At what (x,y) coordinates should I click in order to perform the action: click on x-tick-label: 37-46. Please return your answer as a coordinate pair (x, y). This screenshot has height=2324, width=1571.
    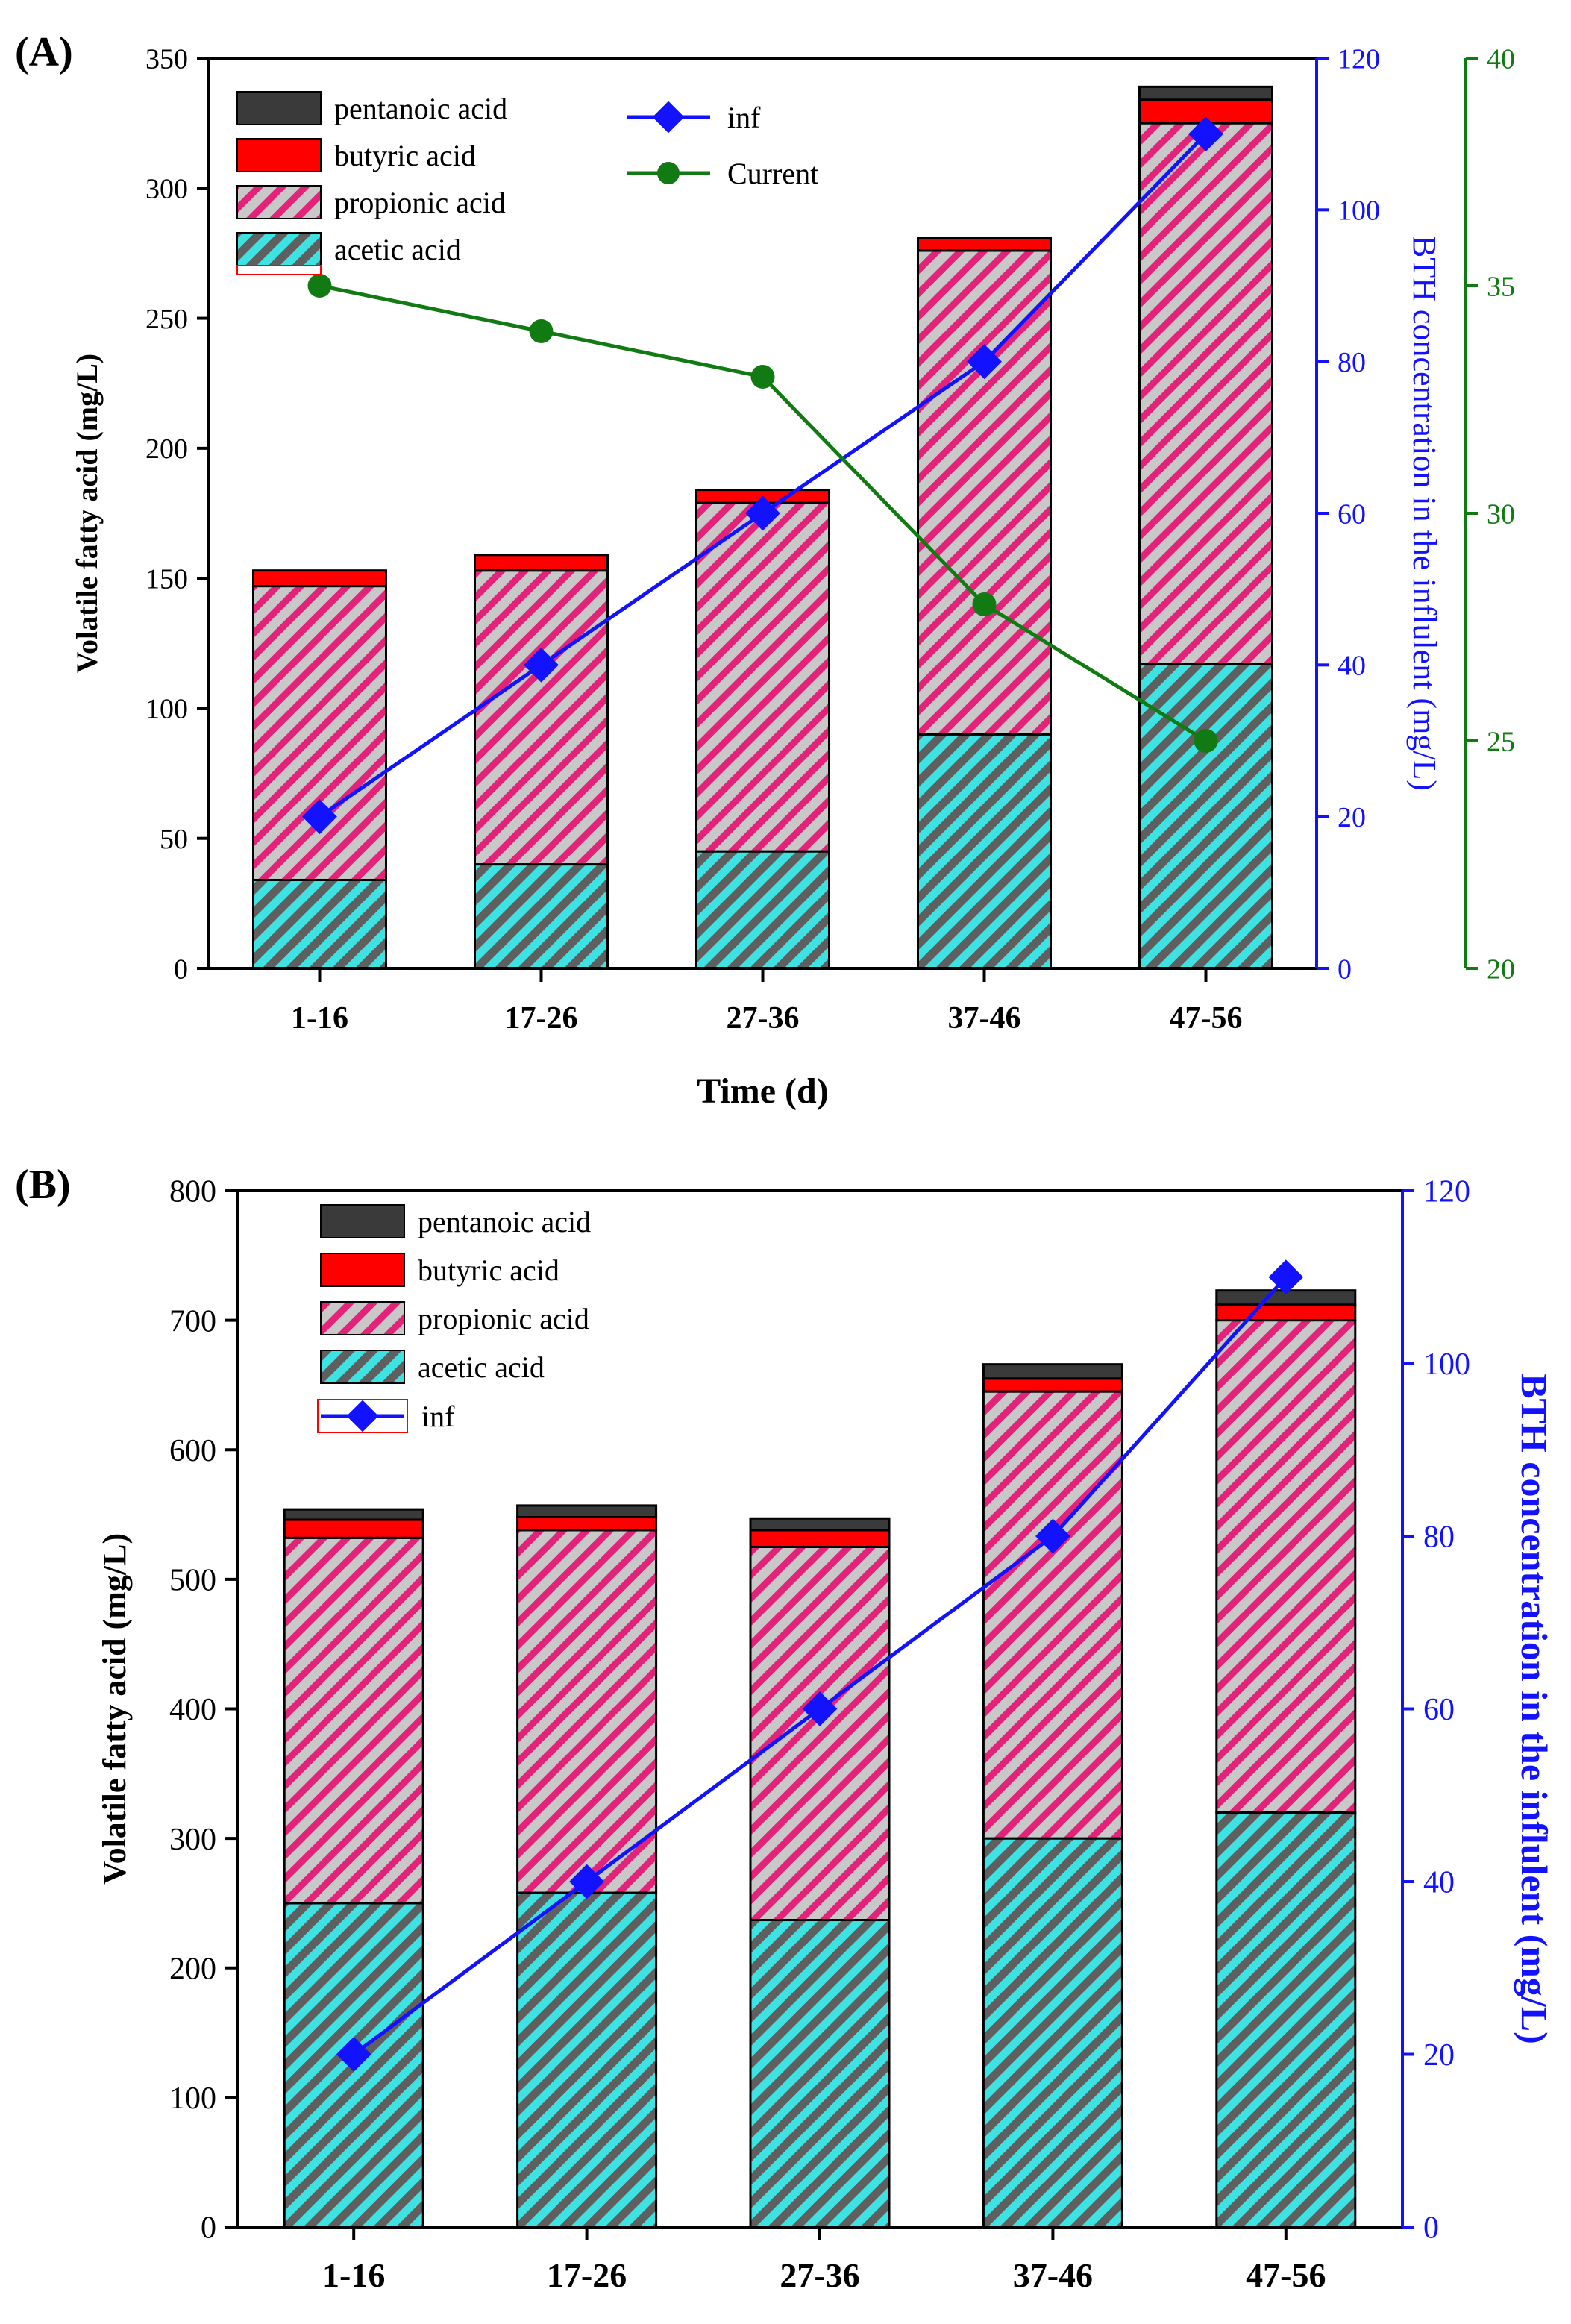
    Looking at the image, I should click on (1053, 2275).